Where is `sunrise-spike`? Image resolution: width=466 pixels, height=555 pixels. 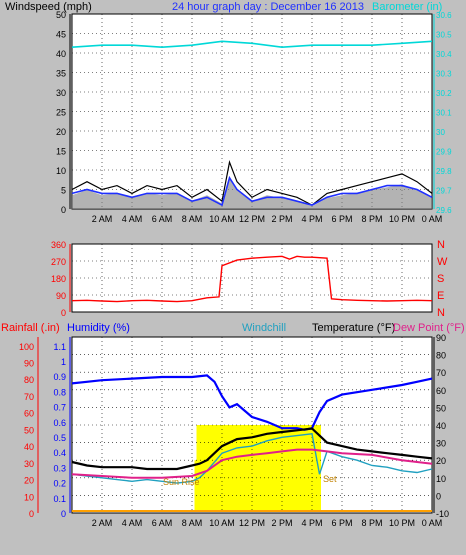 sunrise-spike is located at coordinates (195, 485).